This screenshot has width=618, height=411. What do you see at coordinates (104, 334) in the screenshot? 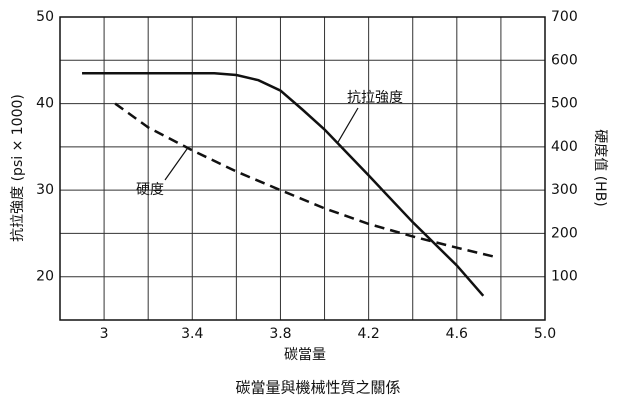
I see `x-tick-label: 3` at bounding box center [104, 334].